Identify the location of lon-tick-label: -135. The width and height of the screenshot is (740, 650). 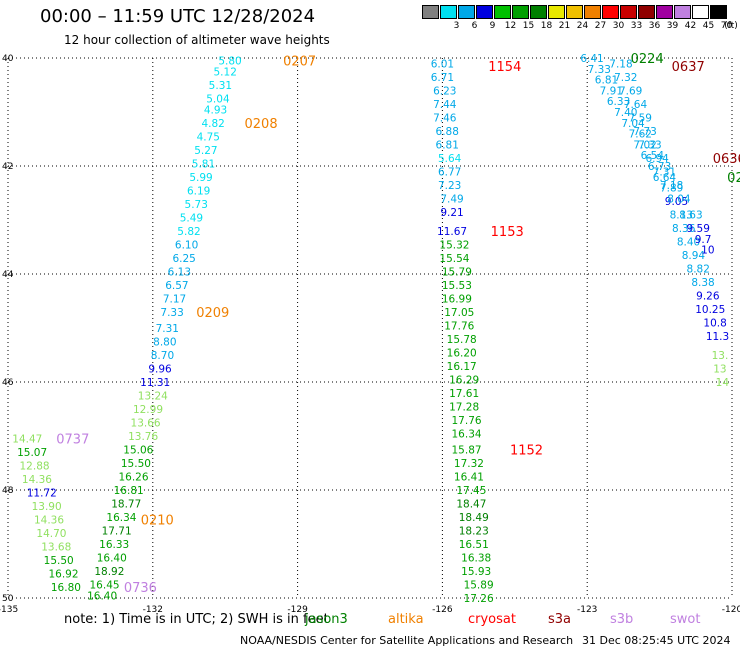
(9, 610).